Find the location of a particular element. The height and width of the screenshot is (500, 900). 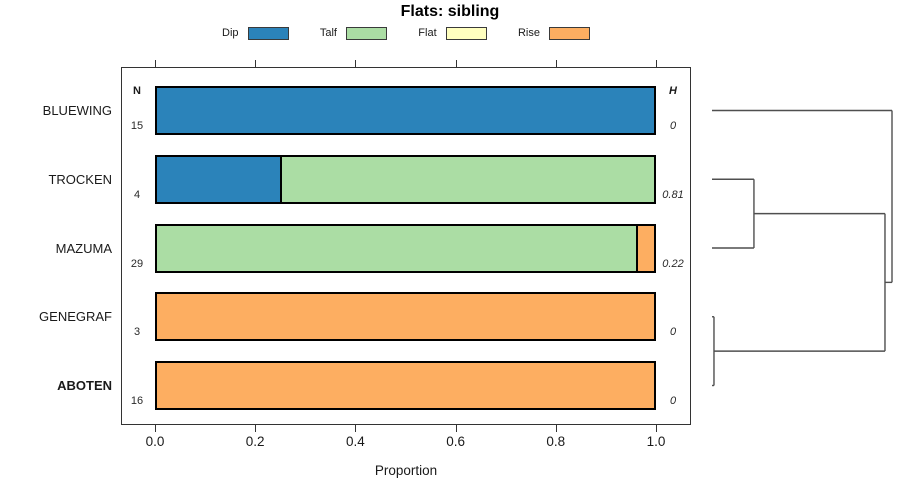

legend-item: Dip is located at coordinates (255, 33).